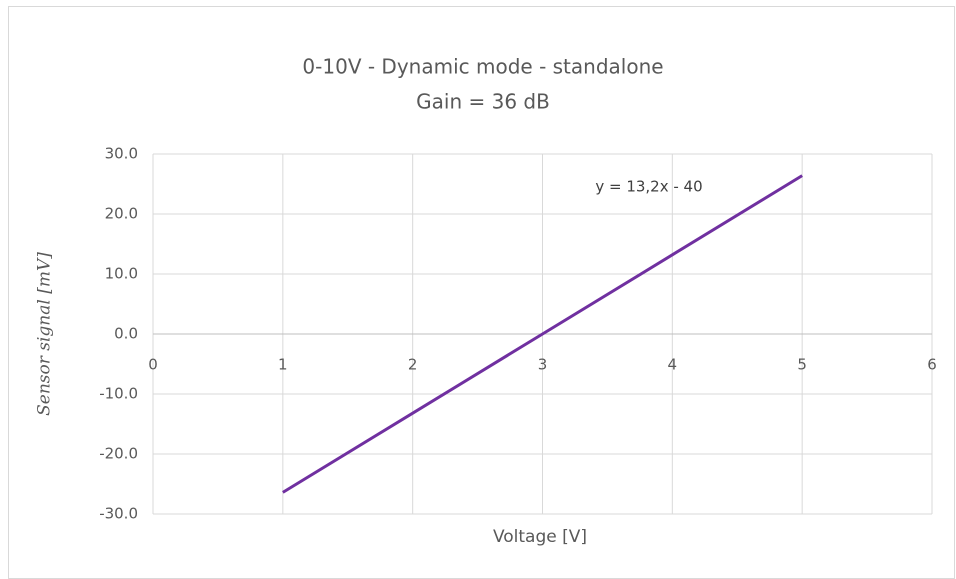 The width and height of the screenshot is (956, 579). I want to click on x-tick-label: 6, so click(932, 365).